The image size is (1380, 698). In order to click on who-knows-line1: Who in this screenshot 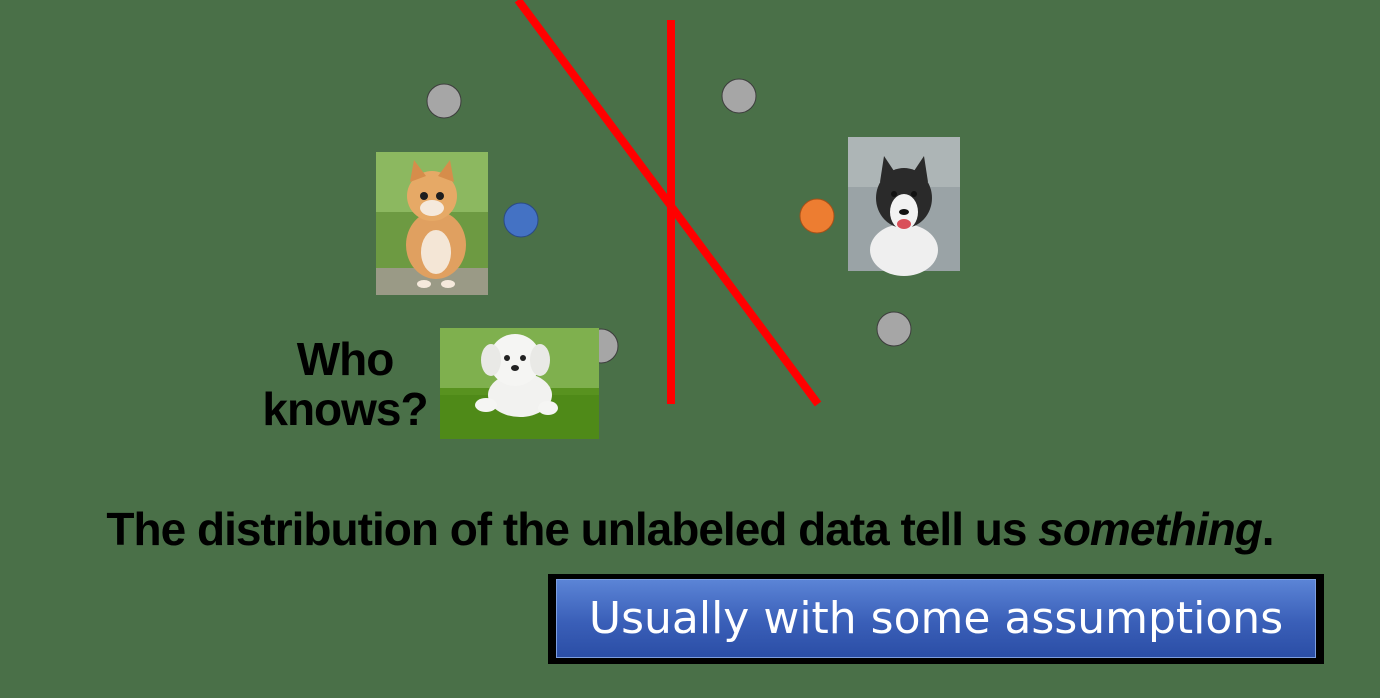, I will do `click(345, 359)`.